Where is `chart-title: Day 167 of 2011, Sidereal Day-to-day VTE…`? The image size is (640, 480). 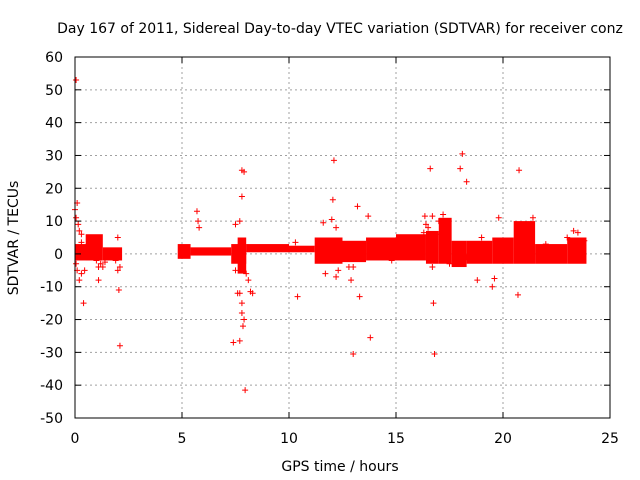 chart-title: Day 167 of 2011, Sidereal Day-to-day VTE… is located at coordinates (340, 29).